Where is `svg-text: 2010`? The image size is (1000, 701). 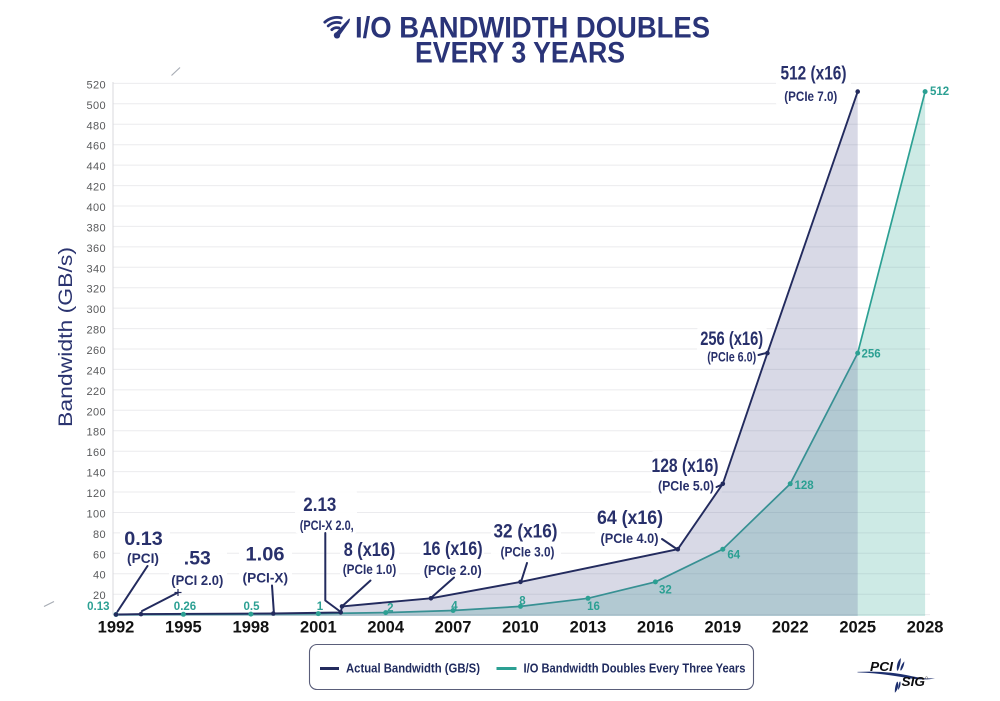 svg-text: 2010 is located at coordinates (520, 628).